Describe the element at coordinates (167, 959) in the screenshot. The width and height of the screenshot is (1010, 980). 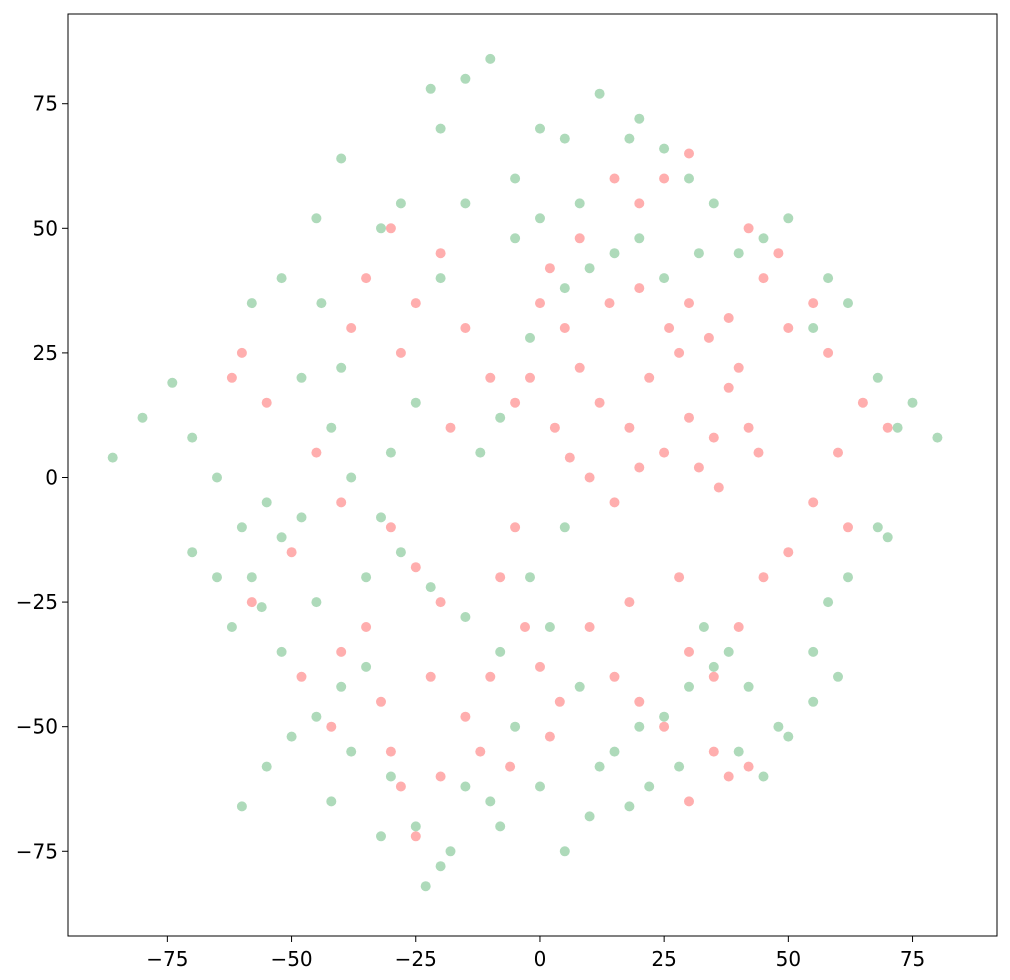
I see `x-tick-label: −75` at that location.